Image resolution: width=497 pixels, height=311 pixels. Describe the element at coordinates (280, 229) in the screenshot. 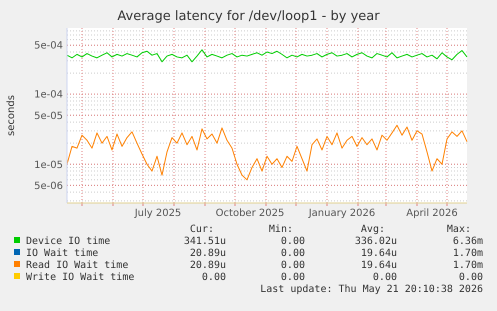

I see `text: Min:` at that location.